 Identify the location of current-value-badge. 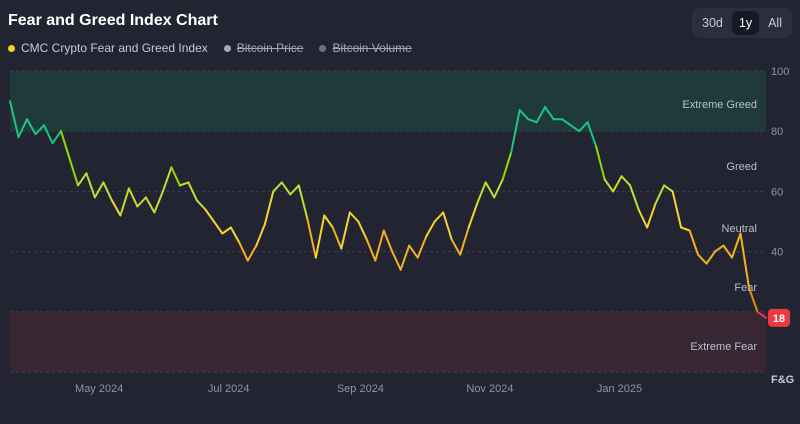
(779, 317).